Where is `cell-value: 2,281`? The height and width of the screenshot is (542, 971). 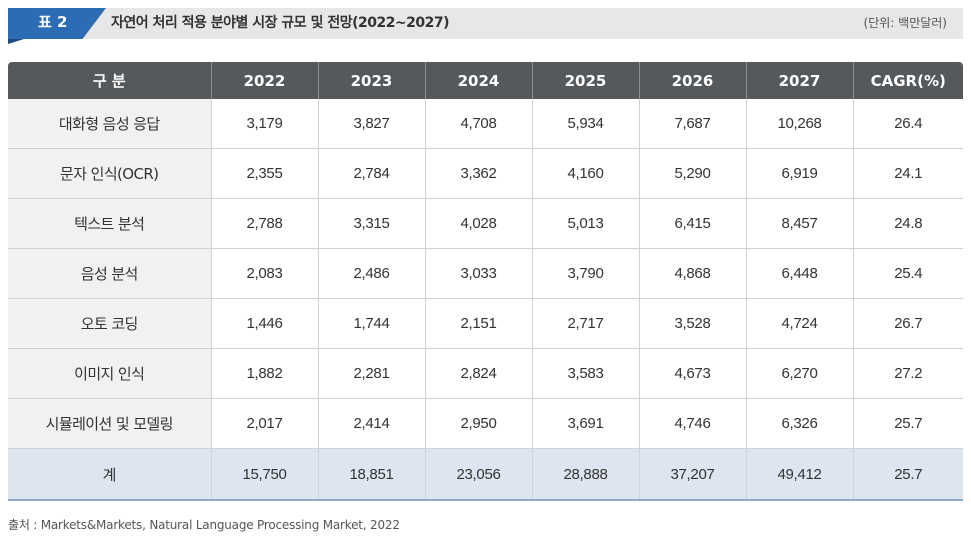
cell-value: 2,281 is located at coordinates (371, 373).